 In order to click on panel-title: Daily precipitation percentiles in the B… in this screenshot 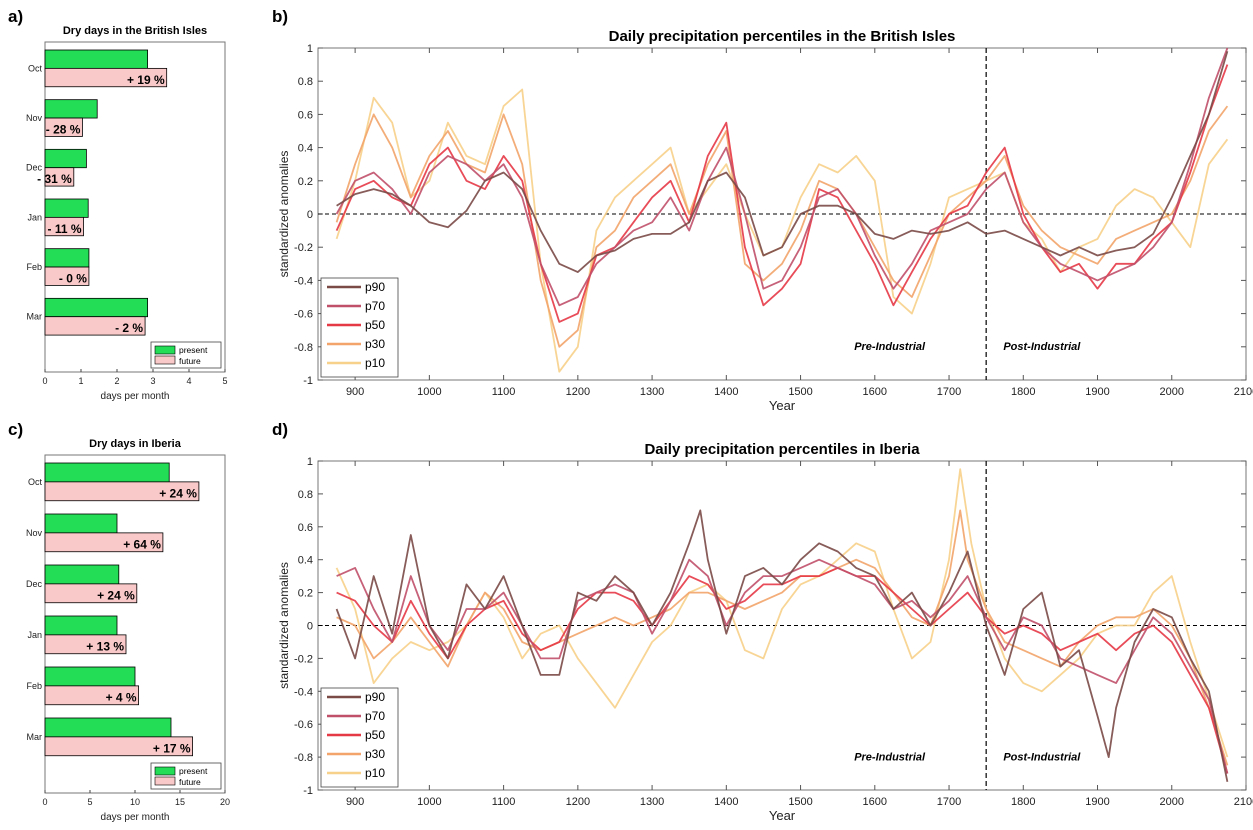, I will do `click(782, 36)`.